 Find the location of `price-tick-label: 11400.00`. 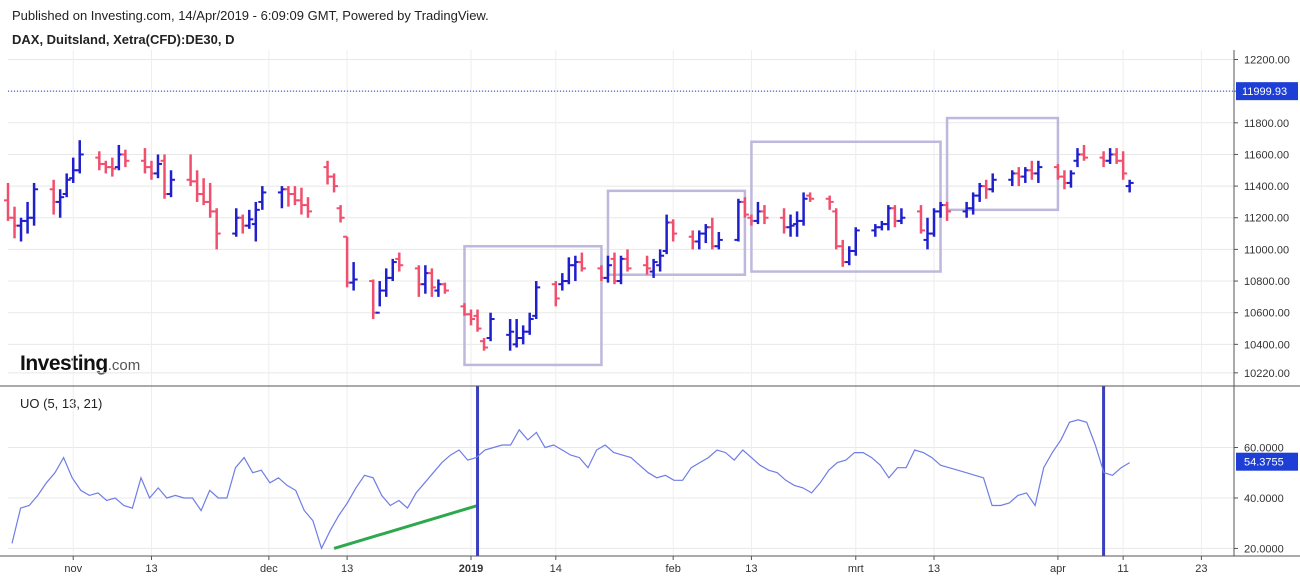

price-tick-label: 11400.00 is located at coordinates (1266, 187).